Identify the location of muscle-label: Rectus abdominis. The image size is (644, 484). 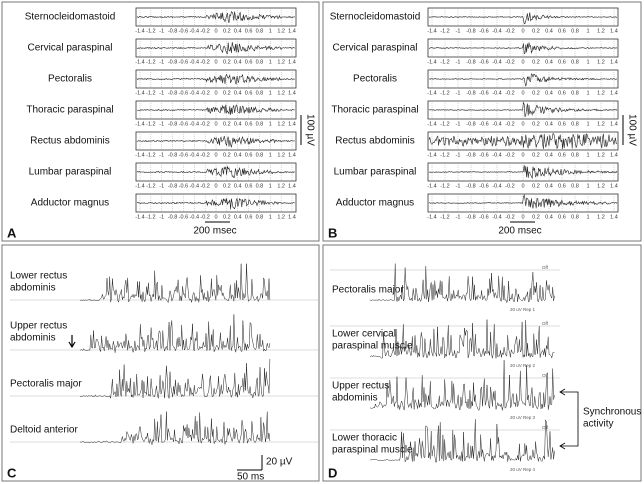
(374, 141).